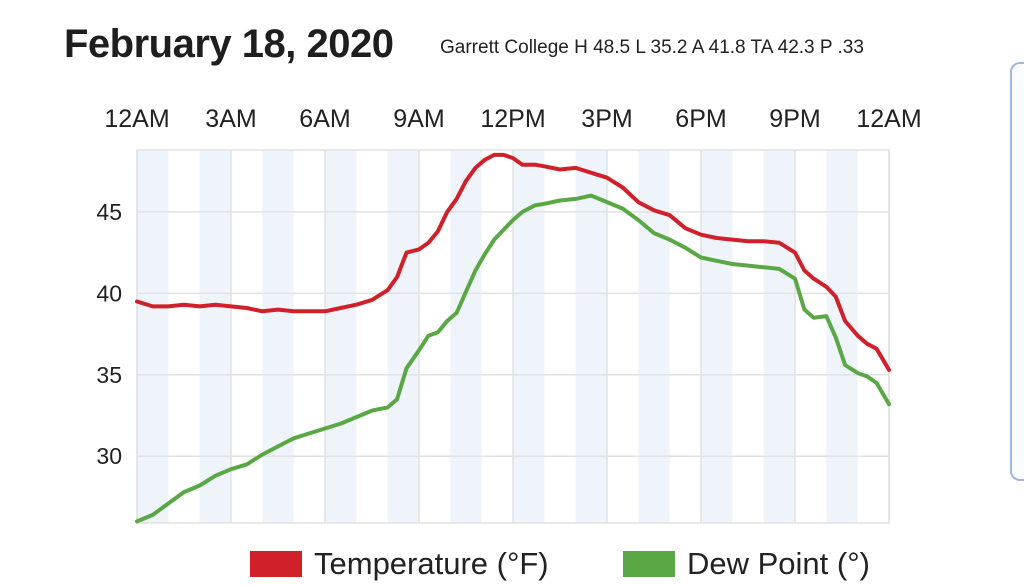 This screenshot has height=585, width=1024. What do you see at coordinates (700, 119) in the screenshot?
I see `x-tick-label: 6PM` at bounding box center [700, 119].